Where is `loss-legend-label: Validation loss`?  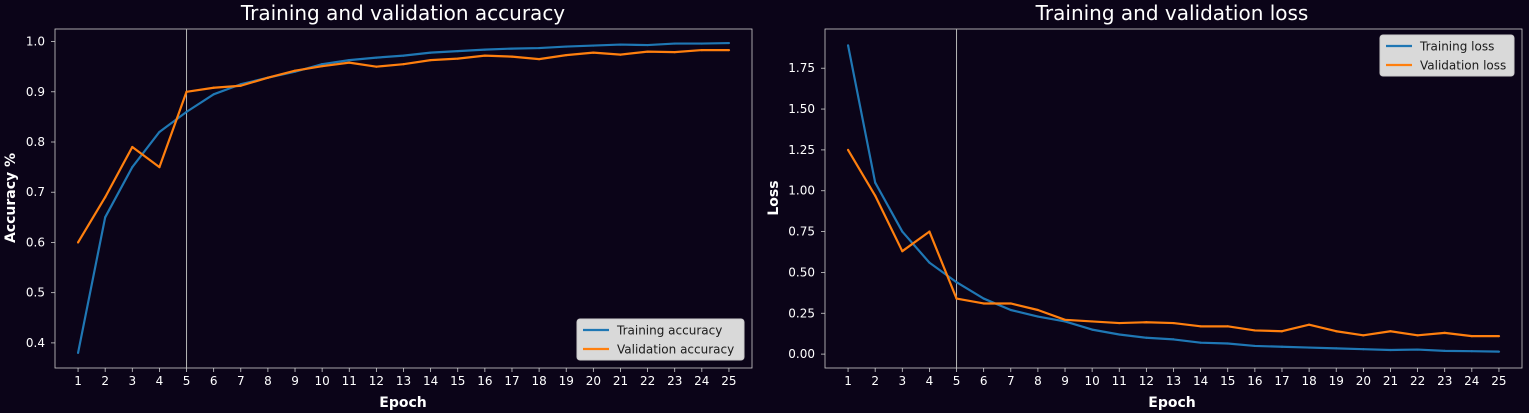
loss-legend-label: Validation loss is located at coordinates (1463, 66).